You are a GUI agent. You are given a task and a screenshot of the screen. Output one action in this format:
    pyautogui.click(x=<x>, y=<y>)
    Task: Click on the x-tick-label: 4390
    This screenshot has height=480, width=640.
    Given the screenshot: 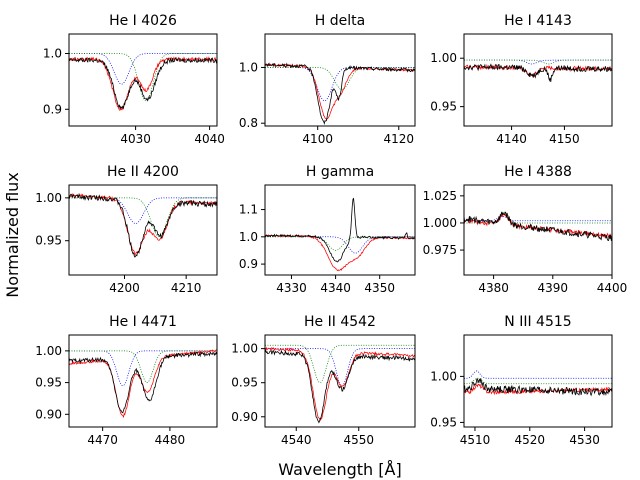 What is the action you would take?
    pyautogui.click(x=553, y=288)
    